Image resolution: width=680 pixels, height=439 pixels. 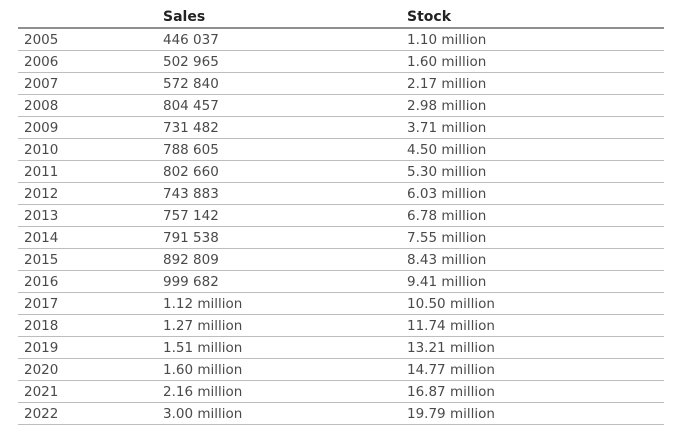 I want to click on sales-cell: 572 840, so click(x=285, y=83).